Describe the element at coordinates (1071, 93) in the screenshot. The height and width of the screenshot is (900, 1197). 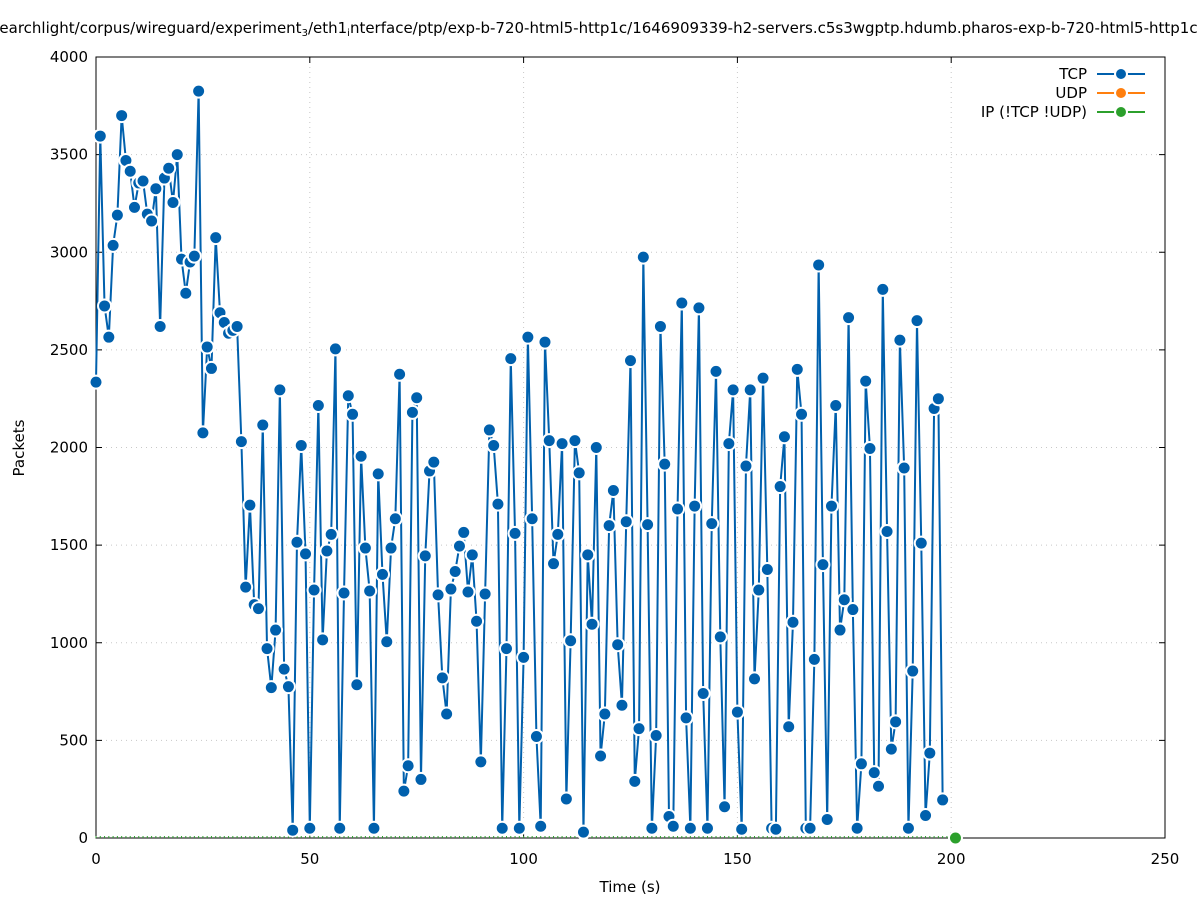
I see `legend-label: UDP` at that location.